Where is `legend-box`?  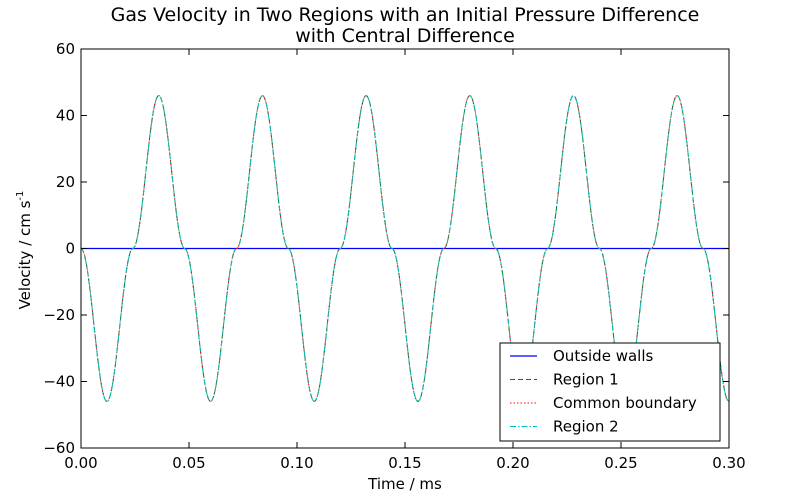
legend-box is located at coordinates (610, 392).